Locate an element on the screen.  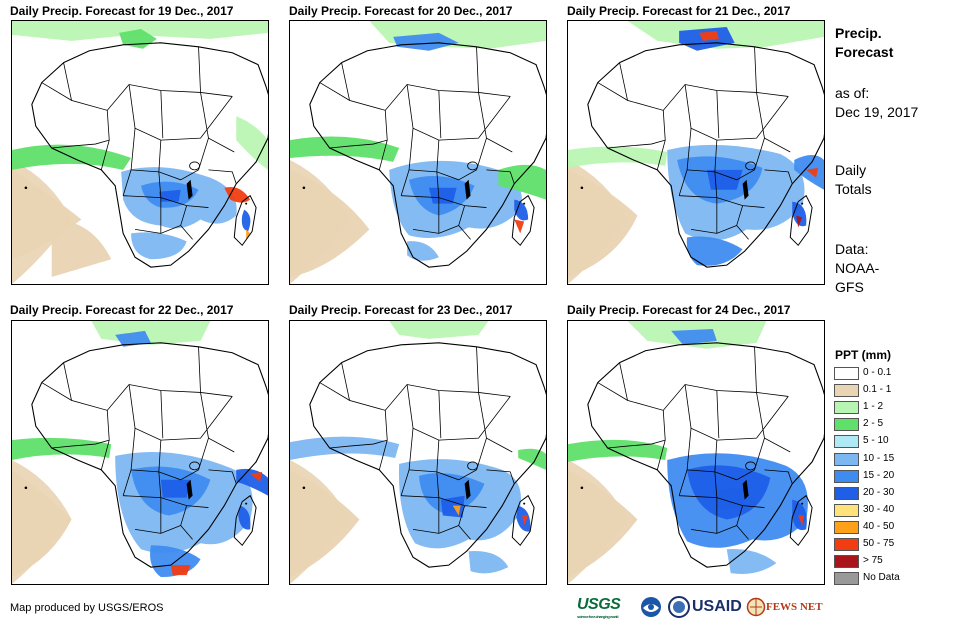
legend-item: 50 - 75 is located at coordinates (894, 545).